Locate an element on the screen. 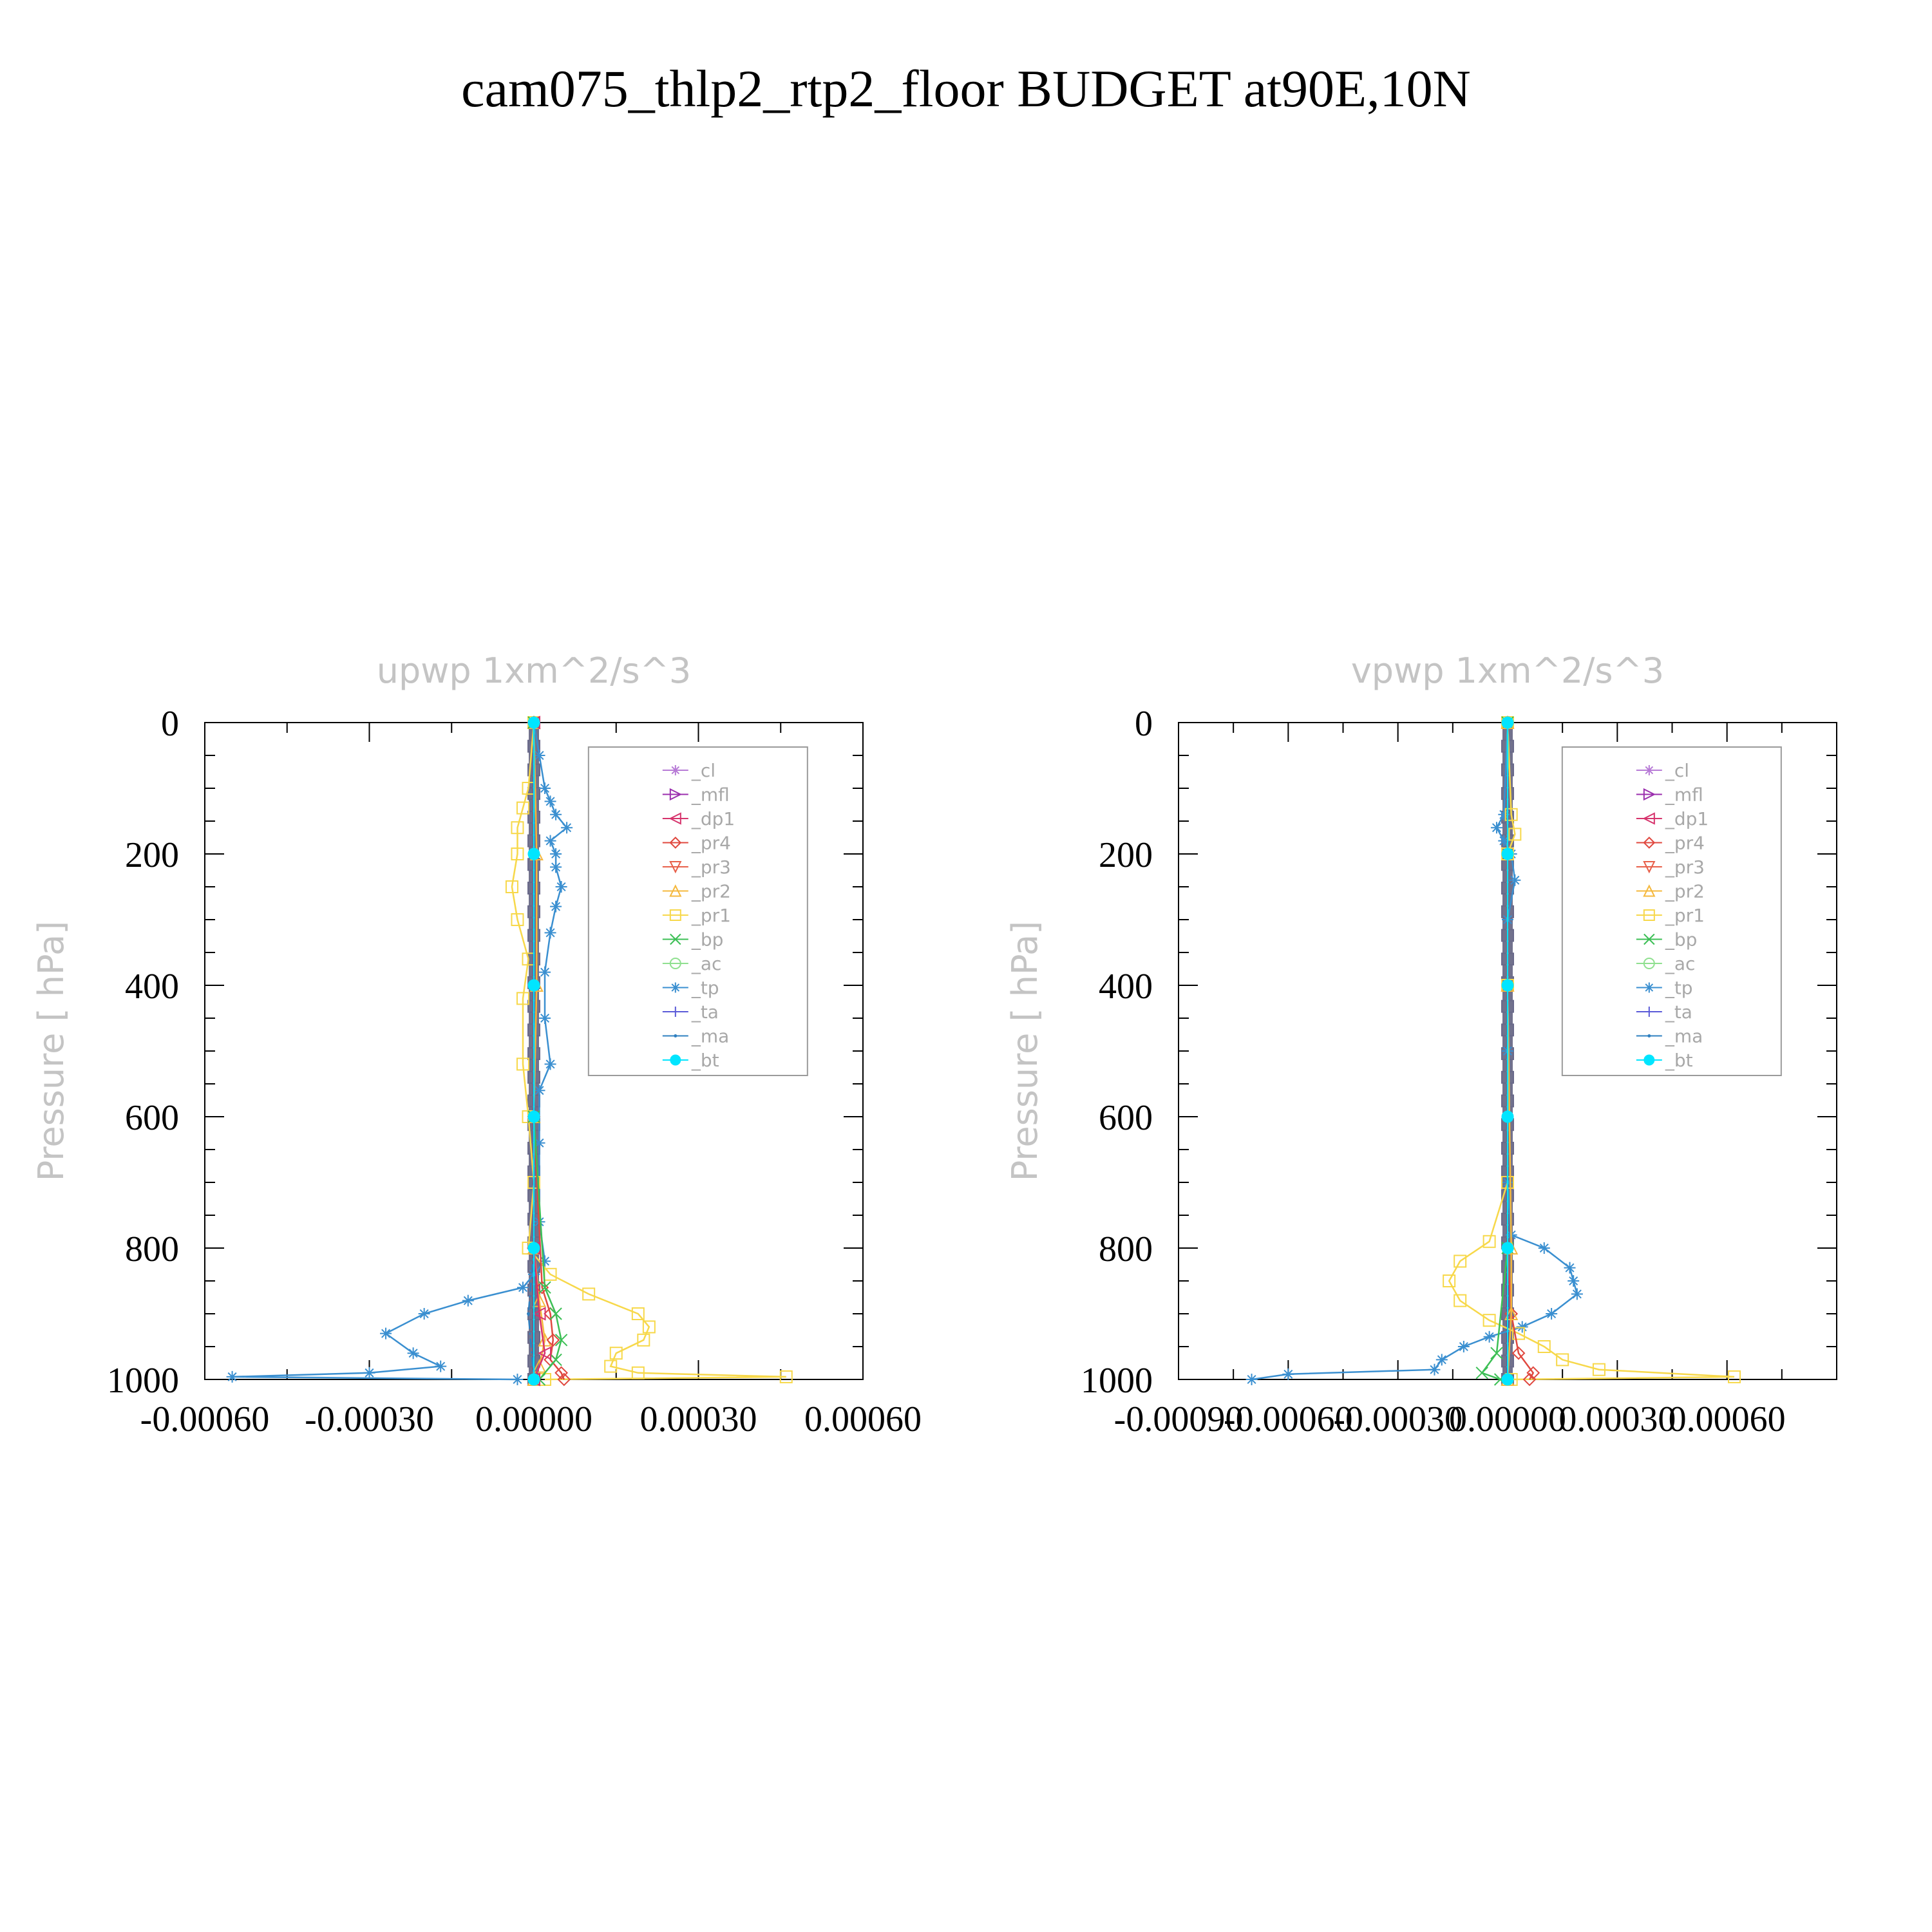 Image resolution: width=1932 pixels, height=1932 pixels. legend-marker-_ta is located at coordinates (1649, 1012).